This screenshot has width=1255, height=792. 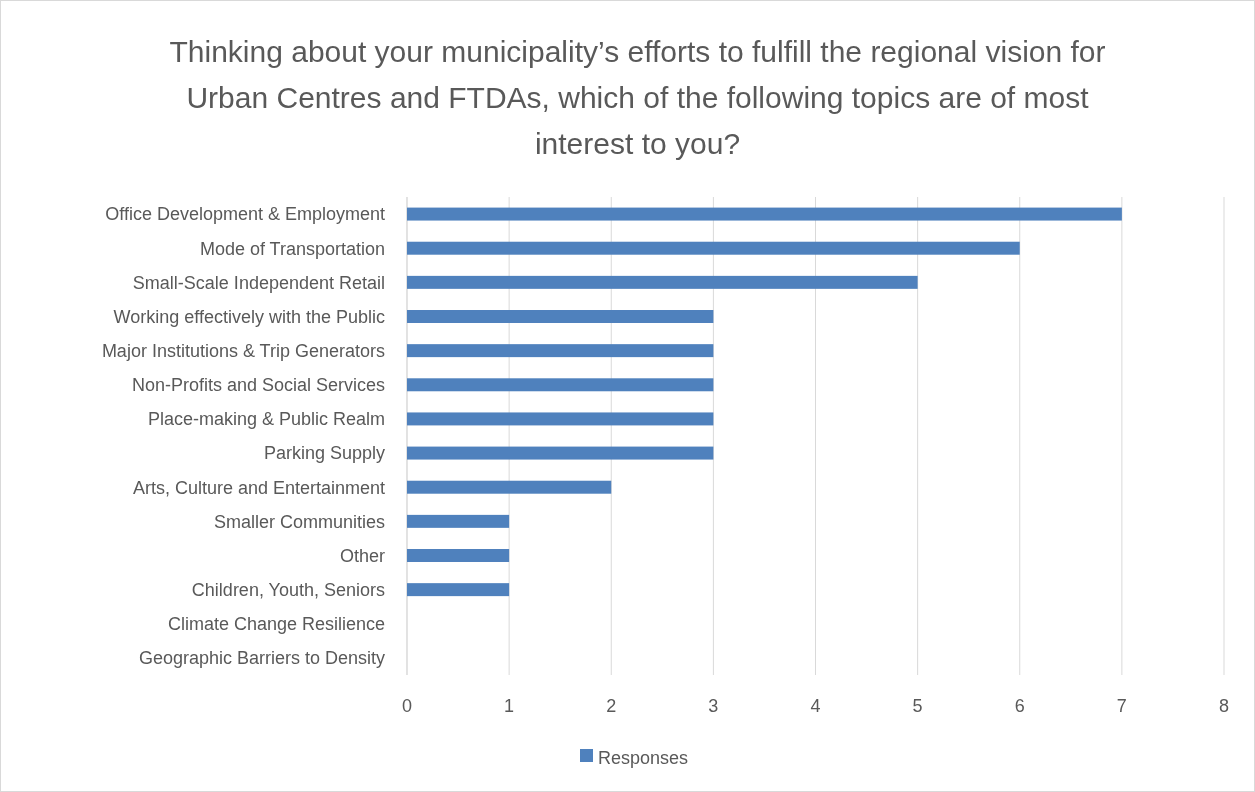 What do you see at coordinates (611, 706) in the screenshot?
I see `x-tick-label: 2` at bounding box center [611, 706].